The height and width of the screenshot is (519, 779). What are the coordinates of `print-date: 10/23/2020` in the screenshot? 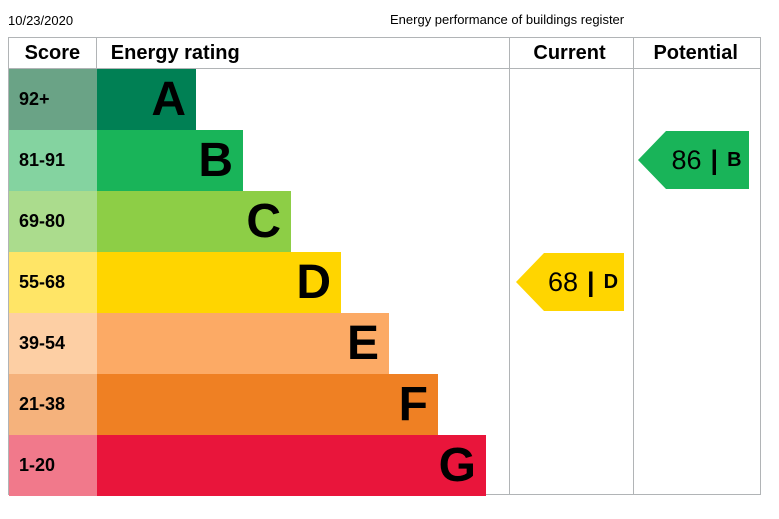 It's located at (41, 20).